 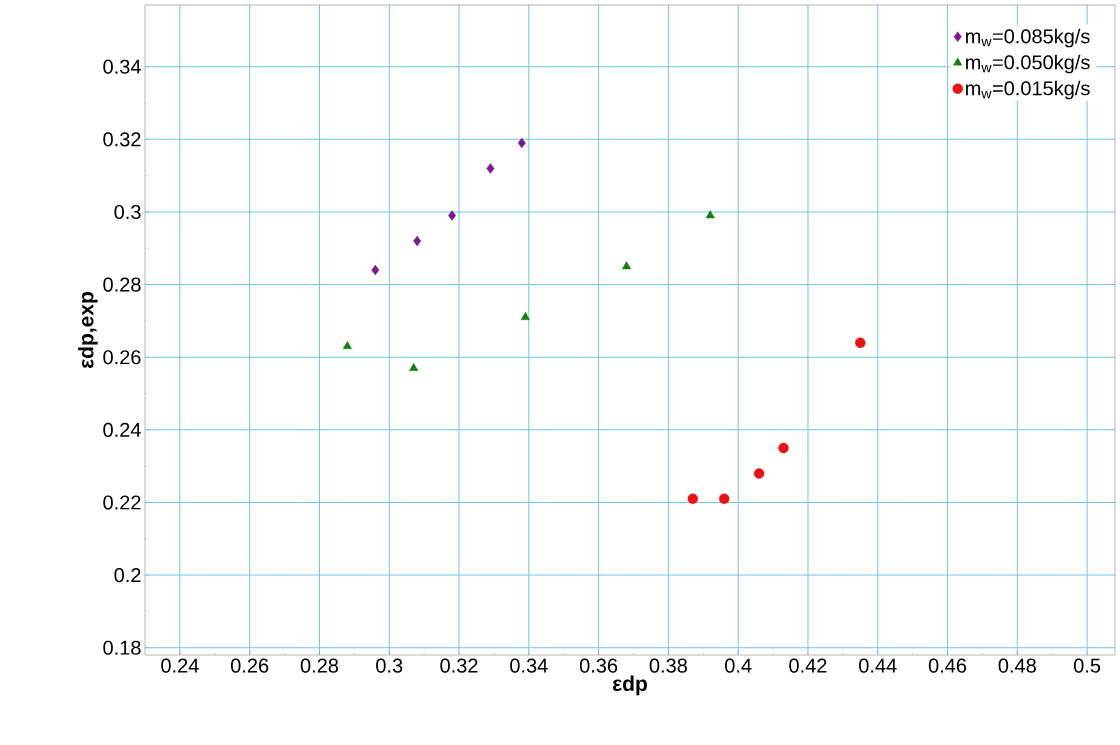 What do you see at coordinates (250, 665) in the screenshot?
I see `x-tick-label: 0.26` at bounding box center [250, 665].